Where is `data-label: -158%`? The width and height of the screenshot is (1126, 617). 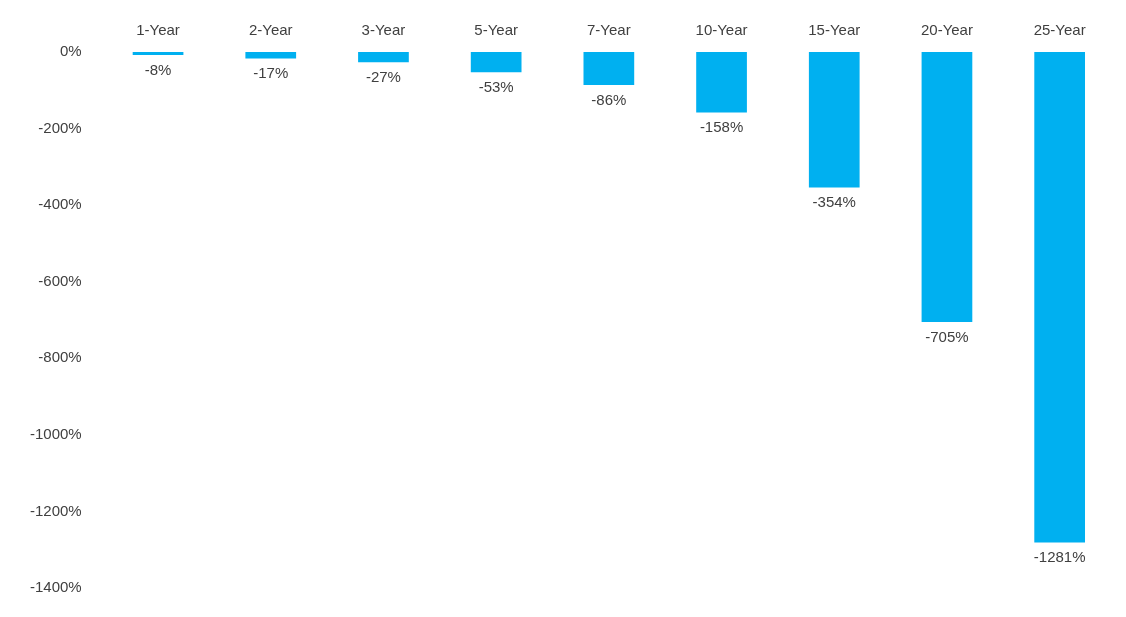 data-label: -158% is located at coordinates (721, 127).